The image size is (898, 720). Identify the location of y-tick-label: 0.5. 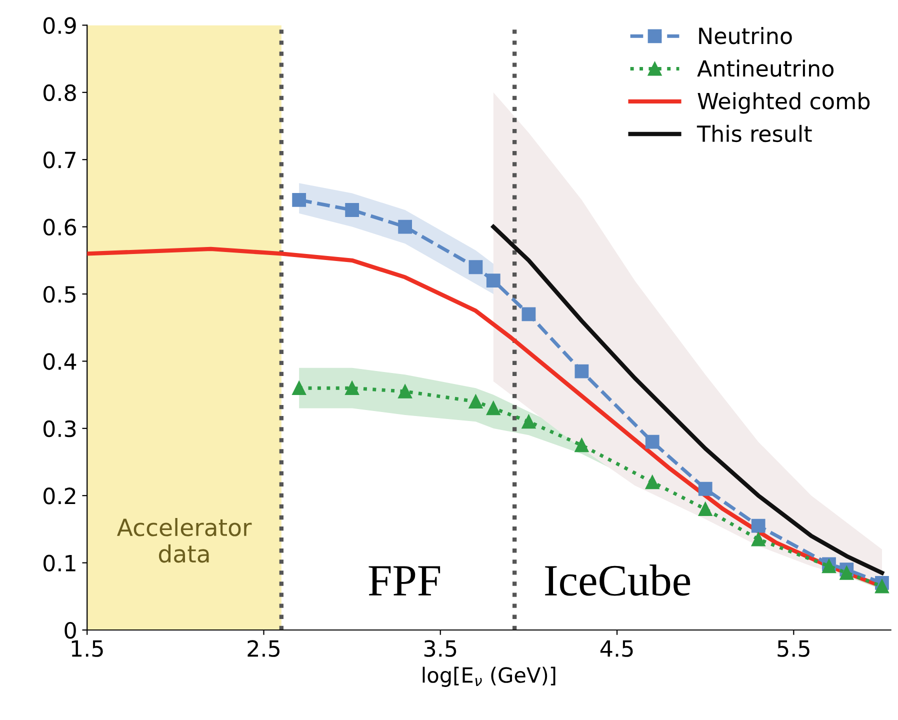
(60, 294).